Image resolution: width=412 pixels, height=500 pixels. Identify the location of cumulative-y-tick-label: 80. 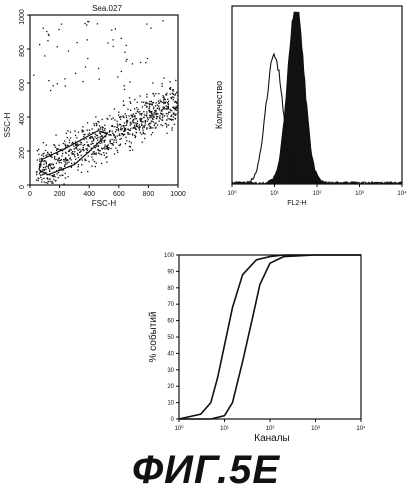
(170, 289).